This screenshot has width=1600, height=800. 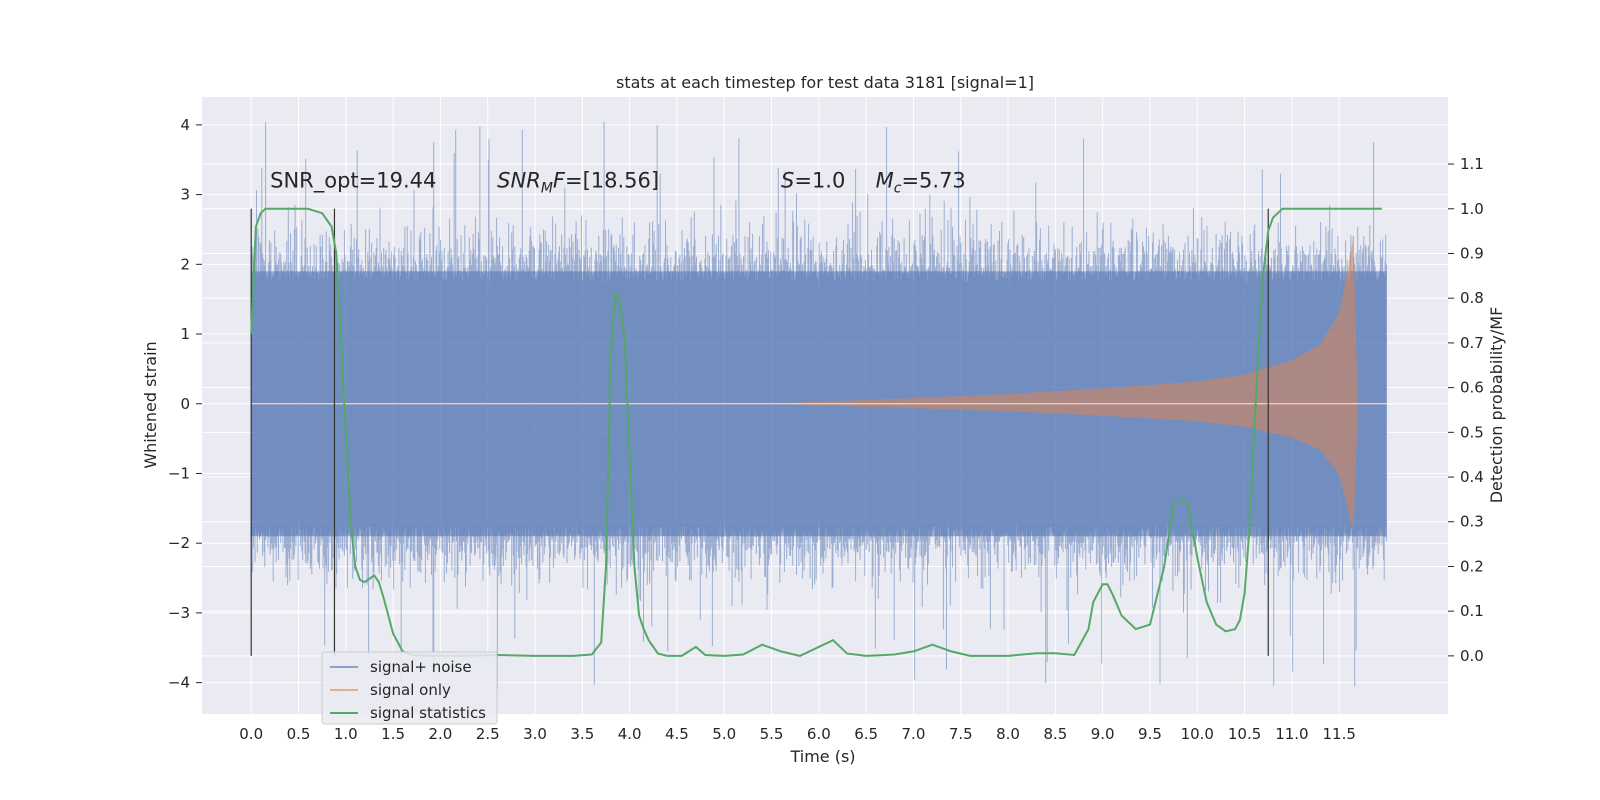 What do you see at coordinates (1055, 734) in the screenshot?
I see `x-tick-label: 8.5` at bounding box center [1055, 734].